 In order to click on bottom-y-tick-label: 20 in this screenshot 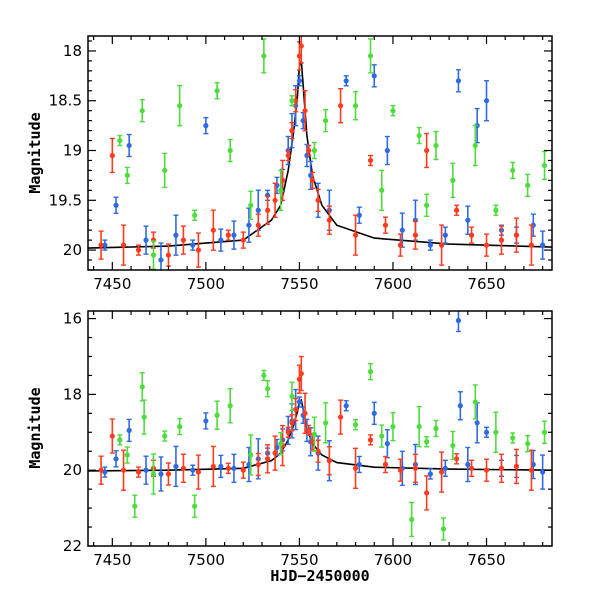, I will do `click(72, 470)`.